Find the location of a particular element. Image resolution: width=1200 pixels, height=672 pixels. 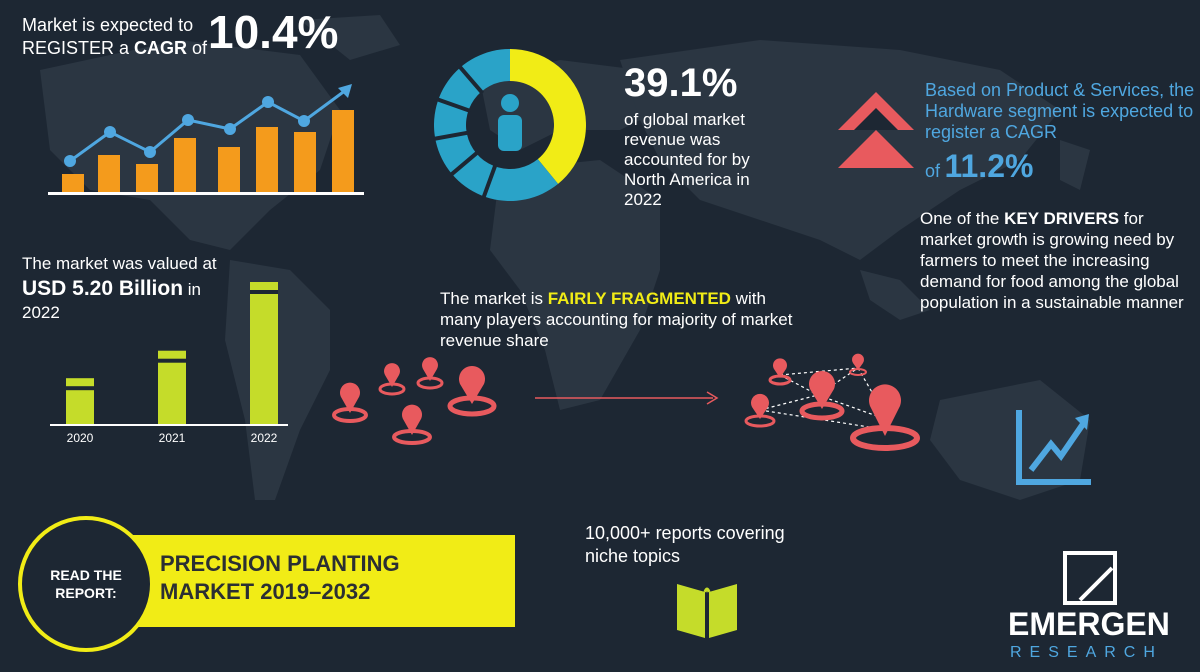

market-value-year-label: 2020 is located at coordinates (80, 438).